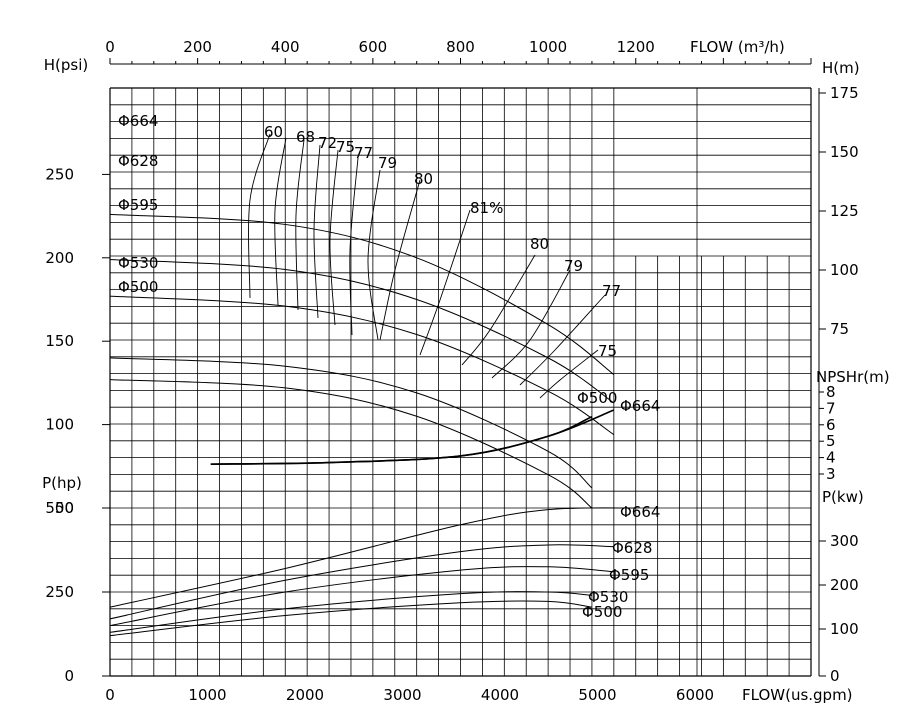  I want to click on head-psi-title: H(psi), so click(66, 65).